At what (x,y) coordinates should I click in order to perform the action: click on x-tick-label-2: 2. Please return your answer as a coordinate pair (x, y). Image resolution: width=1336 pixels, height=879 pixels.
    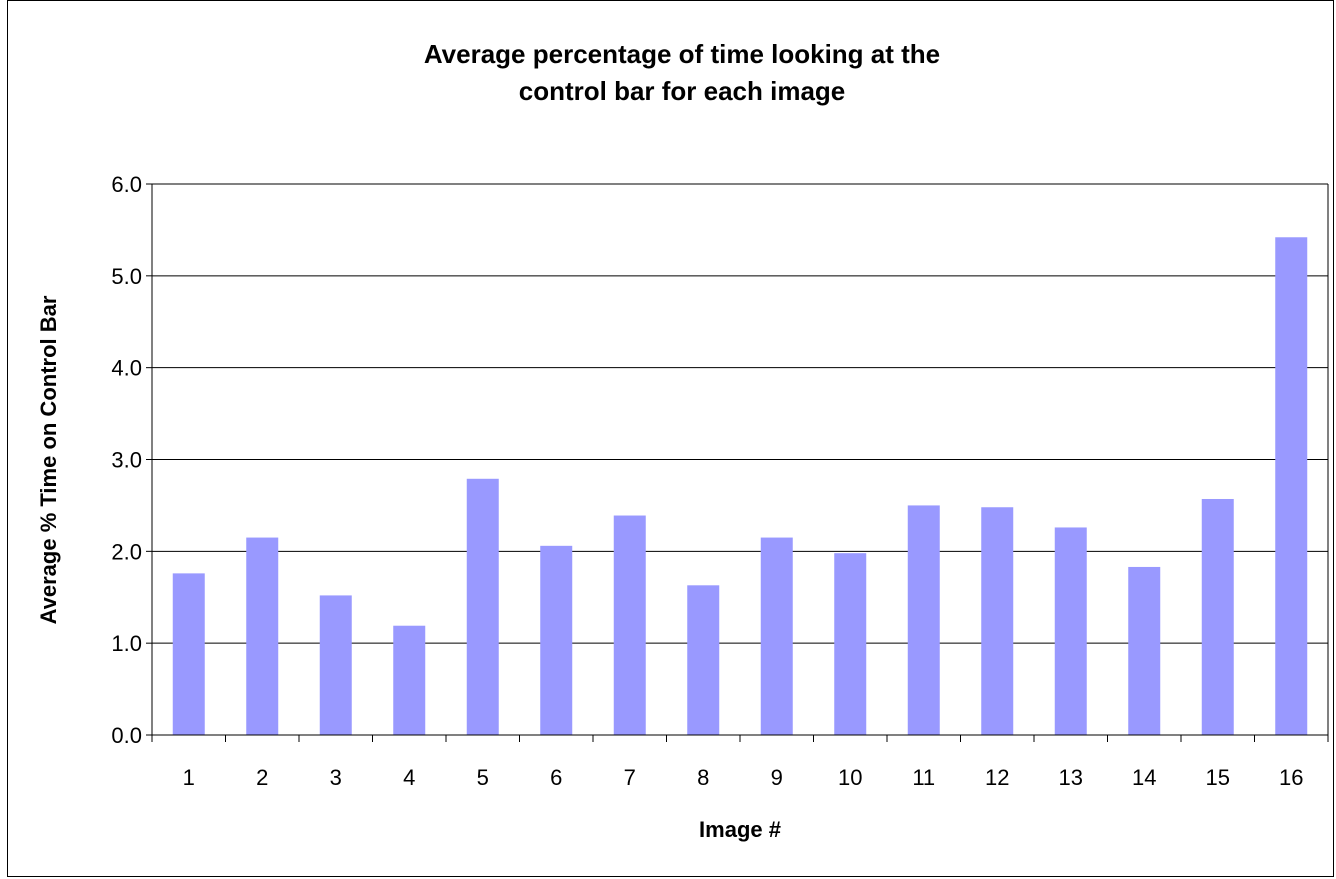
    Looking at the image, I should click on (262, 777).